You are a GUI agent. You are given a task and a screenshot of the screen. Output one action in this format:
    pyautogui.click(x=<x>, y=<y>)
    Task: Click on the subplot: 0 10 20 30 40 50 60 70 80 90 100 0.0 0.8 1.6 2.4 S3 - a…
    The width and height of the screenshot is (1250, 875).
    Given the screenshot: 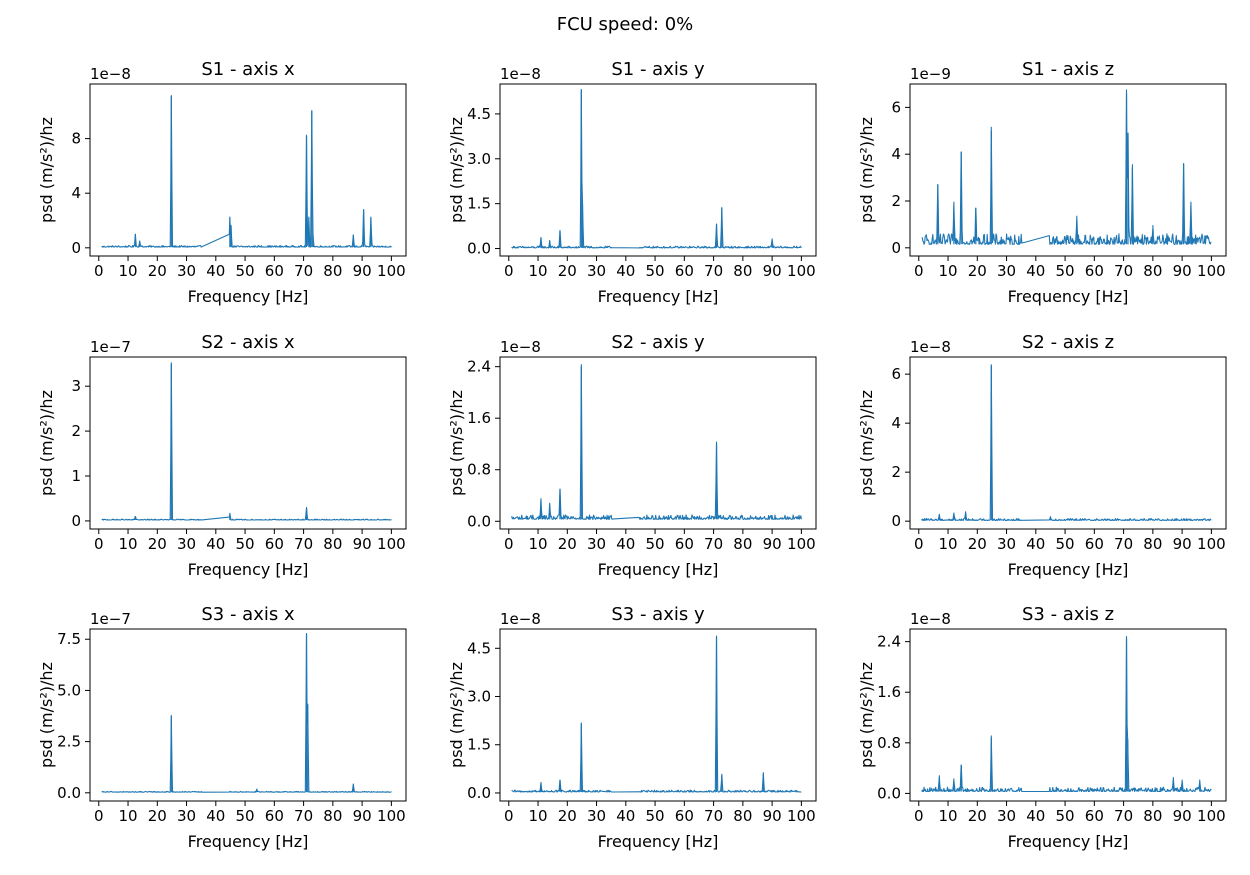 What is the action you would take?
    pyautogui.click(x=1042, y=727)
    